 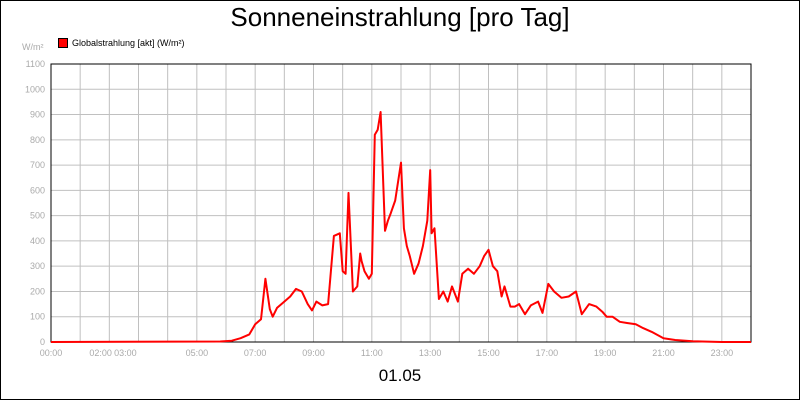 I want to click on legend: Globalstrahlung [akt] (W/m²), so click(x=121, y=43).